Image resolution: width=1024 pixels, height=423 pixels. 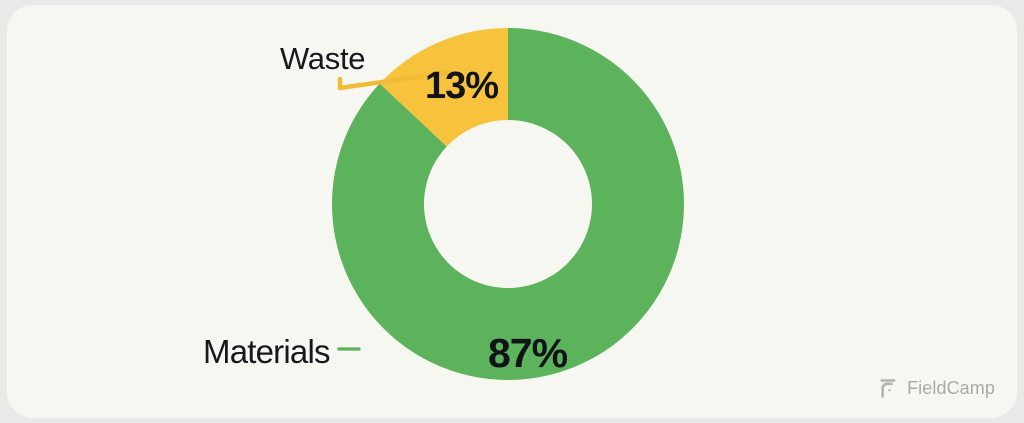 I want to click on waste-percentage-label: 13%, so click(x=462, y=86).